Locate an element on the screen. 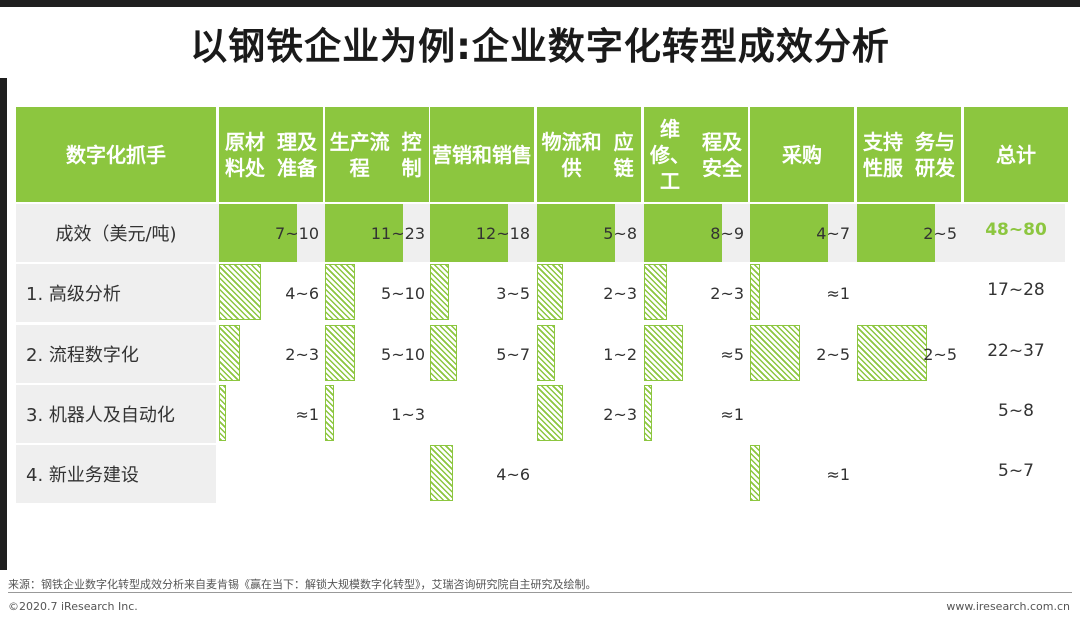 This screenshot has width=1080, height=628. cell-value: 5~8 is located at coordinates (620, 233).